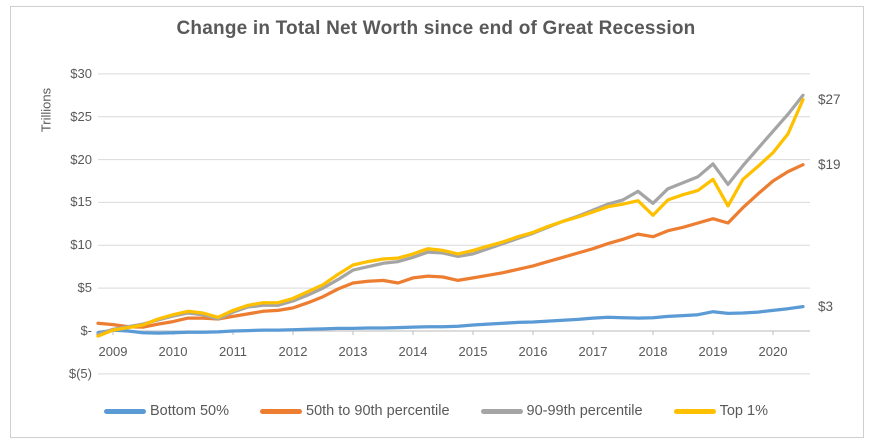 Image resolution: width=872 pixels, height=448 pixels. What do you see at coordinates (450, 319) in the screenshot?
I see `series-line-bottom-50-` at bounding box center [450, 319].